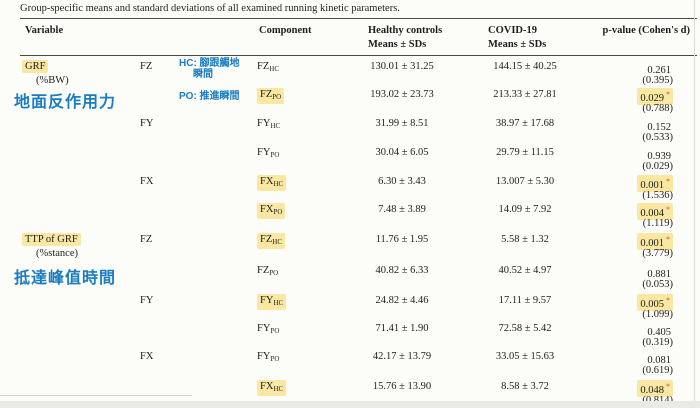 This screenshot has height=408, width=700. What do you see at coordinates (209, 63) in the screenshot?
I see `annotation-hc-note-line1: HC: 腳跟觸地` at bounding box center [209, 63].